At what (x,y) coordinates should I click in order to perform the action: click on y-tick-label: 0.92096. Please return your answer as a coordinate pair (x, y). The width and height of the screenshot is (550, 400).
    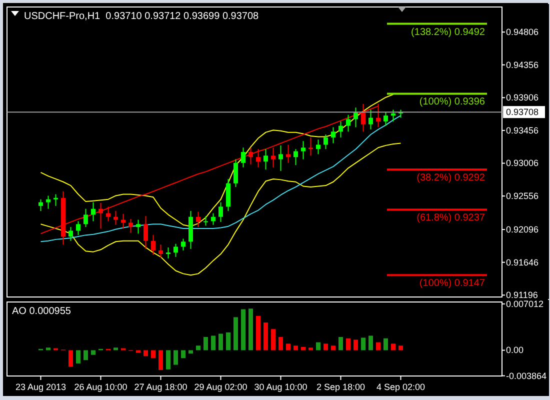
    Looking at the image, I should click on (522, 229).